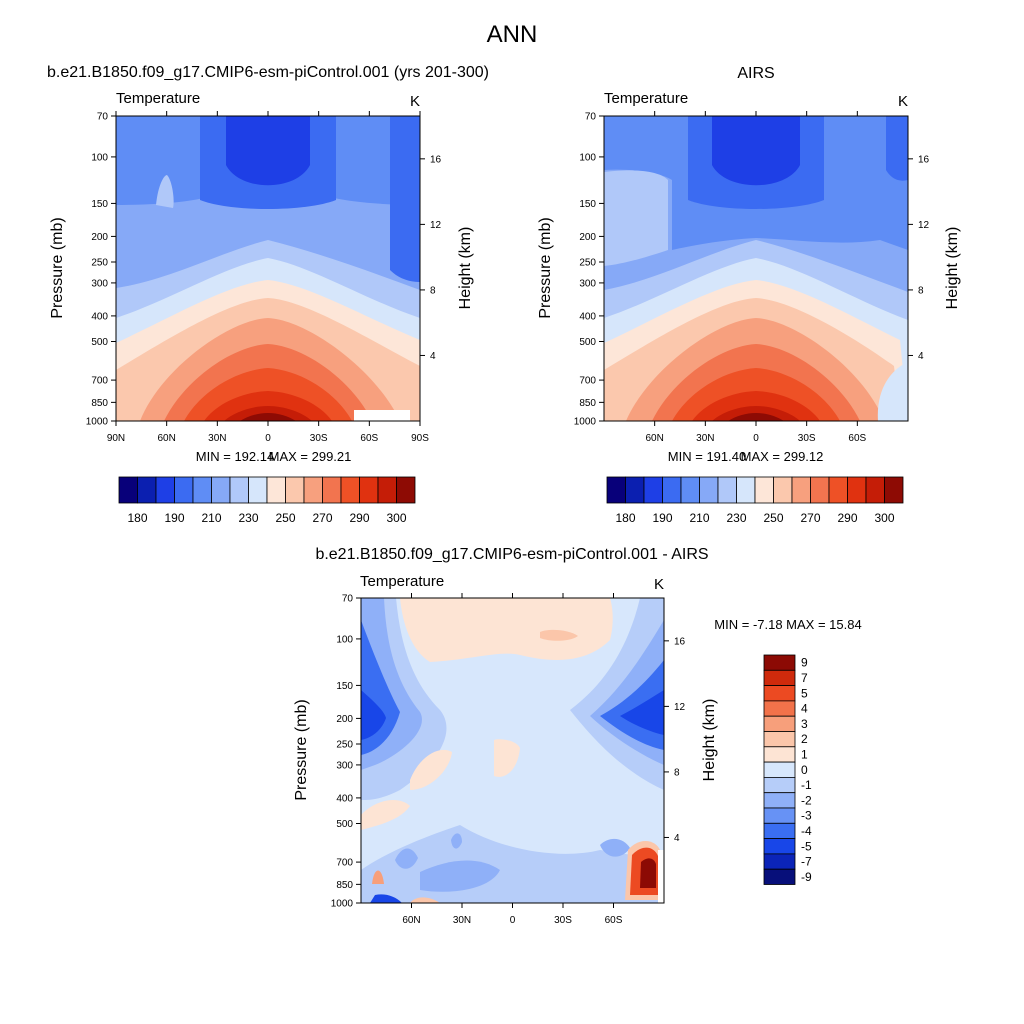  Describe the element at coordinates (310, 456) in the screenshot. I see `max-label: MAX = 299.21` at that location.